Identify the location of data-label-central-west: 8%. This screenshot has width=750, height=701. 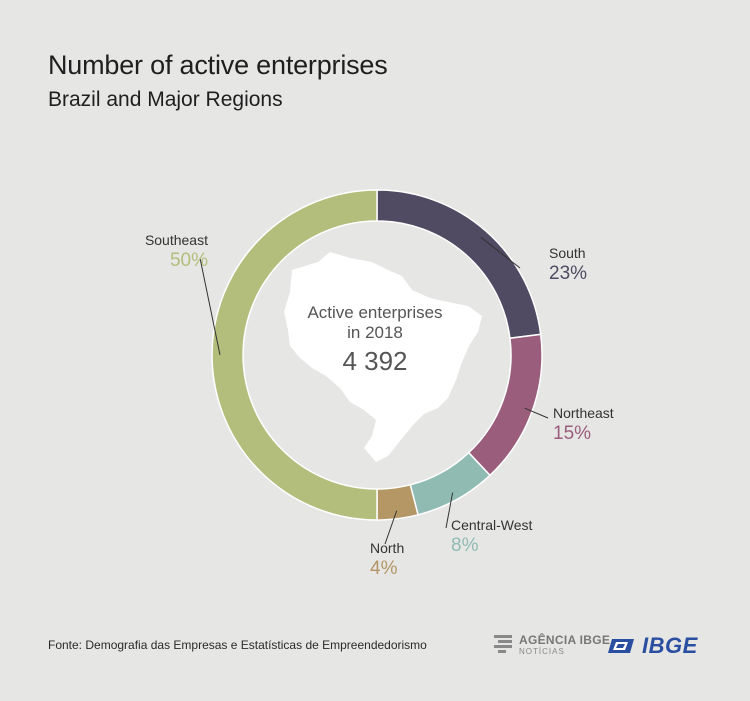
(465, 545).